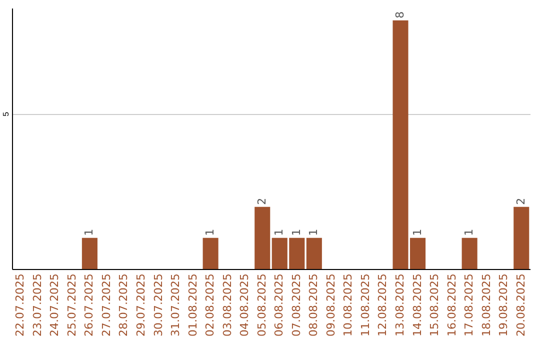 The image size is (540, 340). What do you see at coordinates (89, 305) in the screenshot?
I see `x-tick-label: 26.07.2025` at bounding box center [89, 305].